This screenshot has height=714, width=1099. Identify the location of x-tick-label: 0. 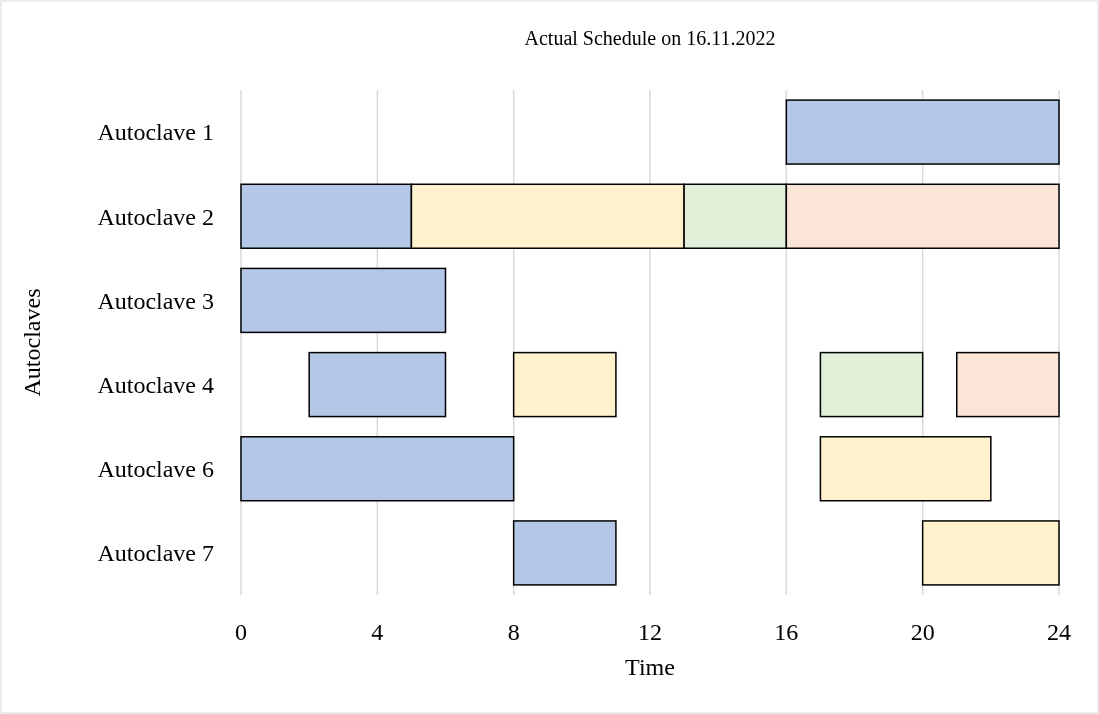
(241, 632).